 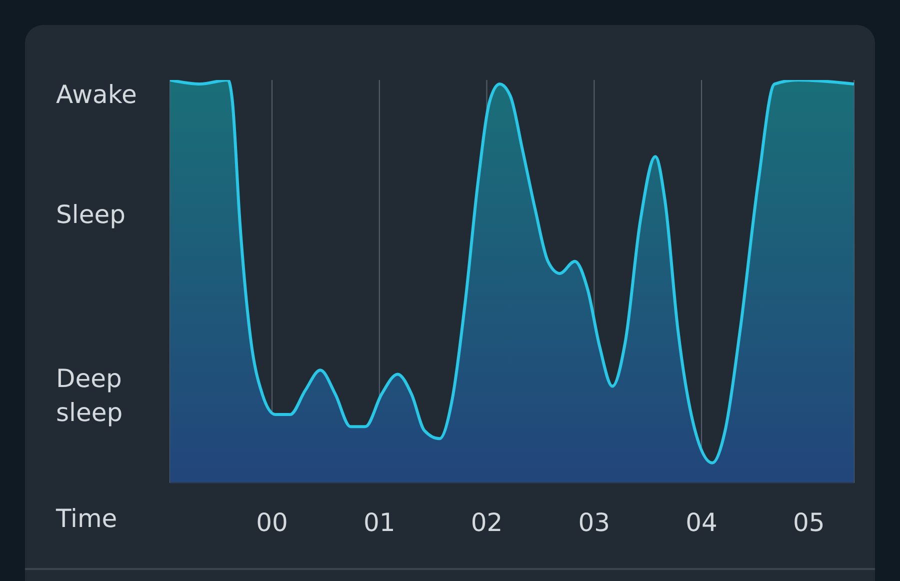 I want to click on text: Sleep, so click(x=91, y=215).